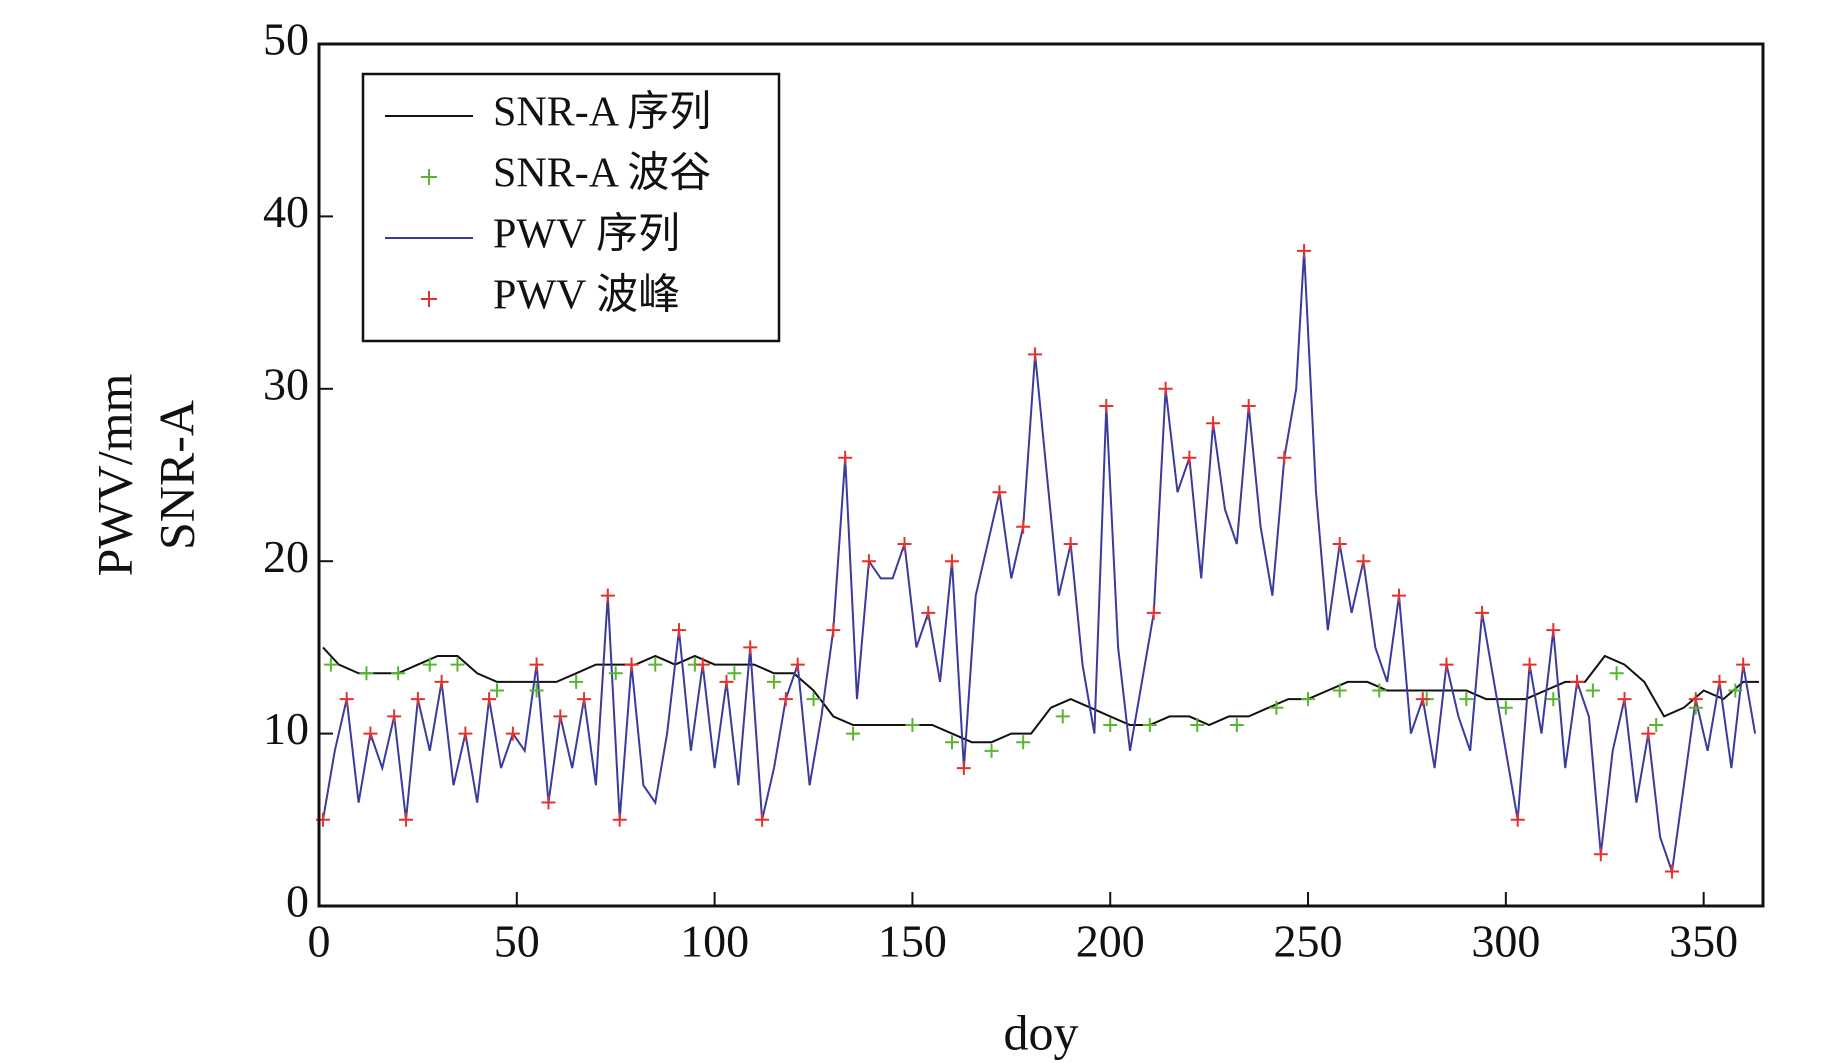 Image resolution: width=1843 pixels, height=1063 pixels. Describe the element at coordinates (297, 901) in the screenshot. I see `y-tick-label: 0` at that location.